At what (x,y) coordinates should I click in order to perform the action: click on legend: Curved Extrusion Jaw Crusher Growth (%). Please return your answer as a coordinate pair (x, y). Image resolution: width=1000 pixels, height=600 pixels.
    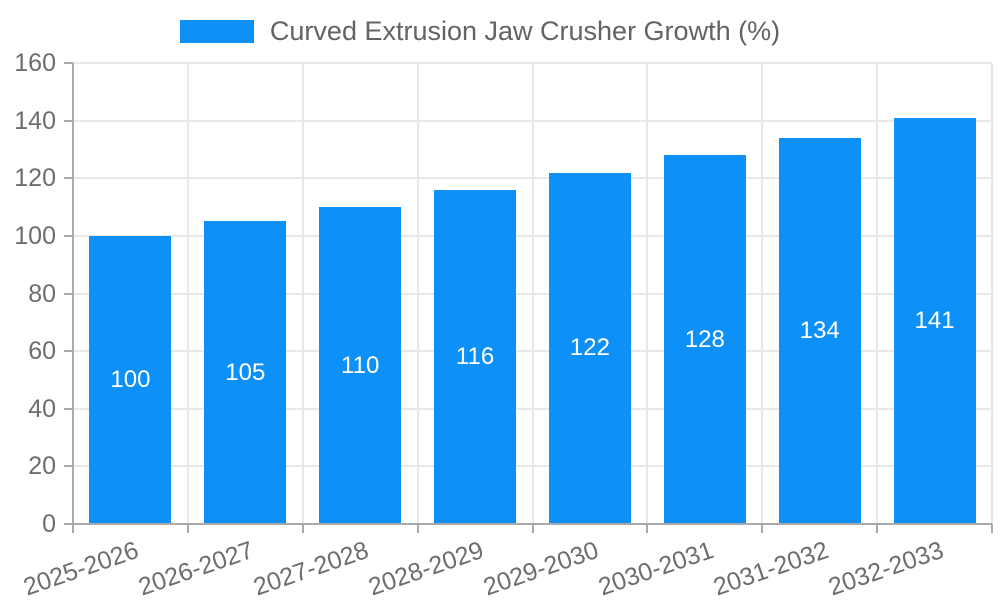
    Looking at the image, I should click on (480, 31).